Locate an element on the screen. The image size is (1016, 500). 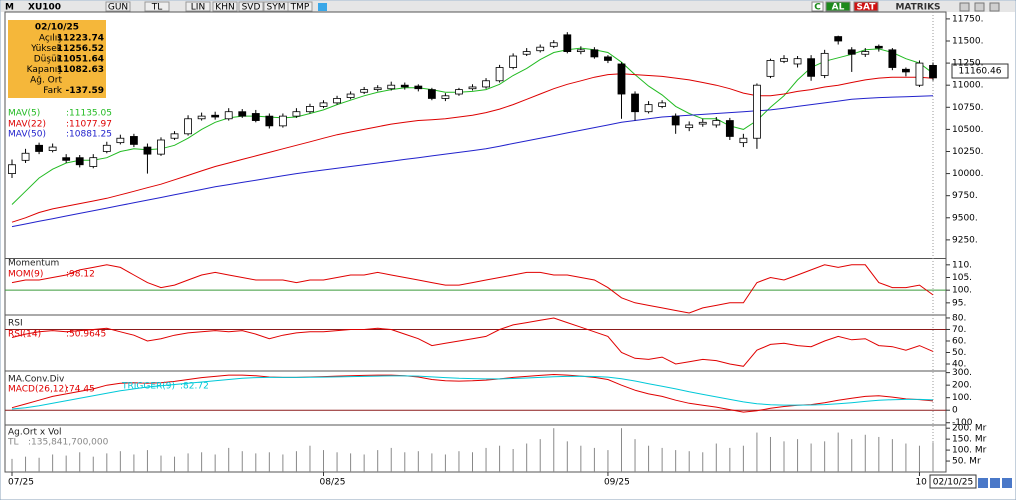
toolbar-button-label: KHN is located at coordinates (224, 8).